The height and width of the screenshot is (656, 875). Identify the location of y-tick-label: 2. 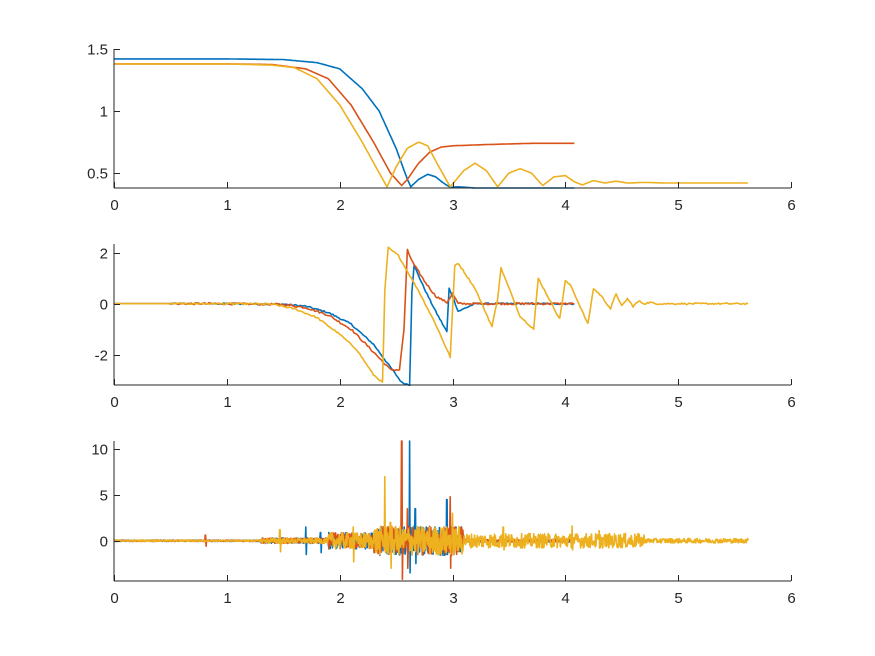
(104, 254).